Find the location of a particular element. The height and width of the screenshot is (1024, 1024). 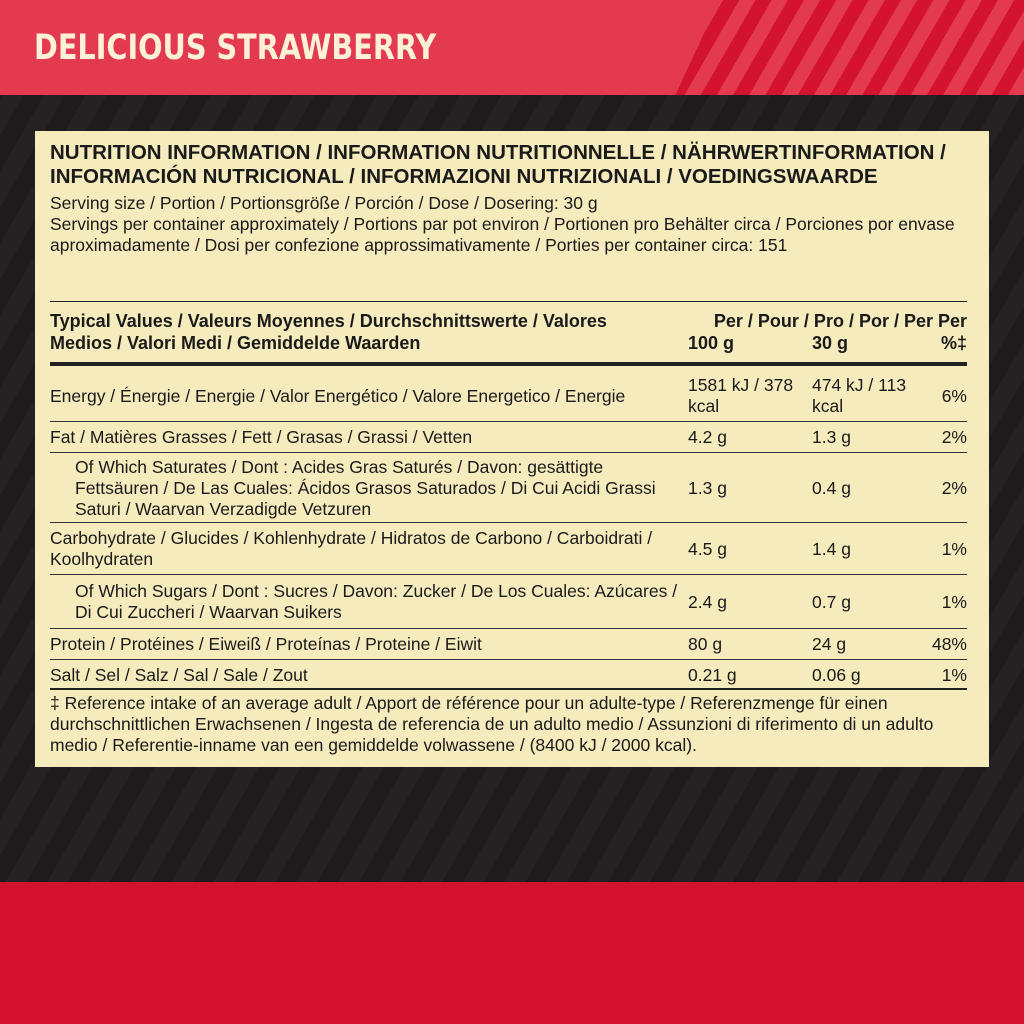

value-per-100g: 1581 kJ / 378 kcal is located at coordinates (741, 395).